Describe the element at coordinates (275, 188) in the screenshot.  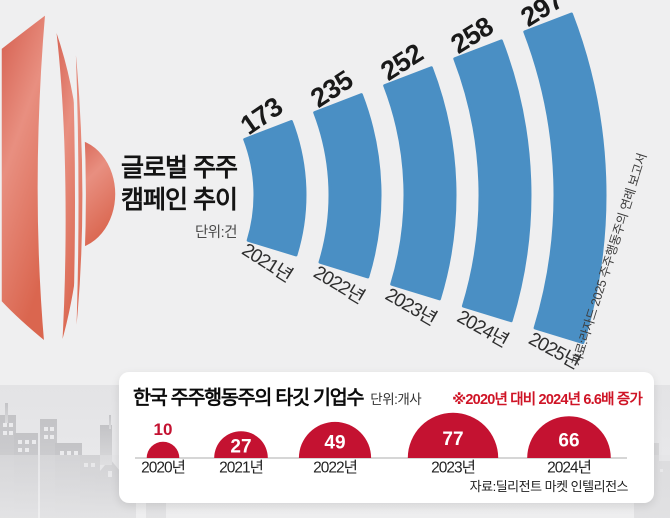
I see `campaign-arc-2021년` at that location.